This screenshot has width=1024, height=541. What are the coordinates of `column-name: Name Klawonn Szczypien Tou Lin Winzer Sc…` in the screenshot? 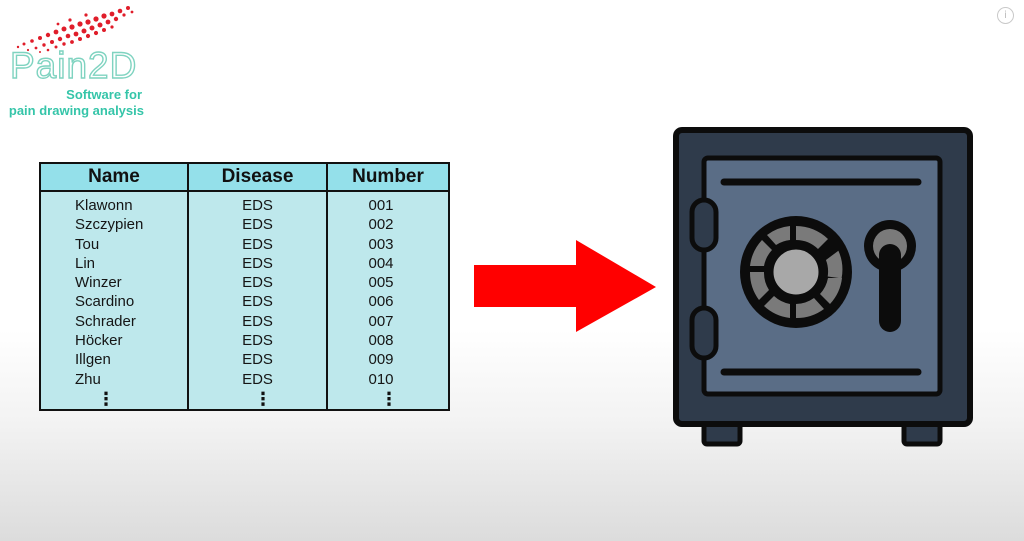 It's located at (115, 286).